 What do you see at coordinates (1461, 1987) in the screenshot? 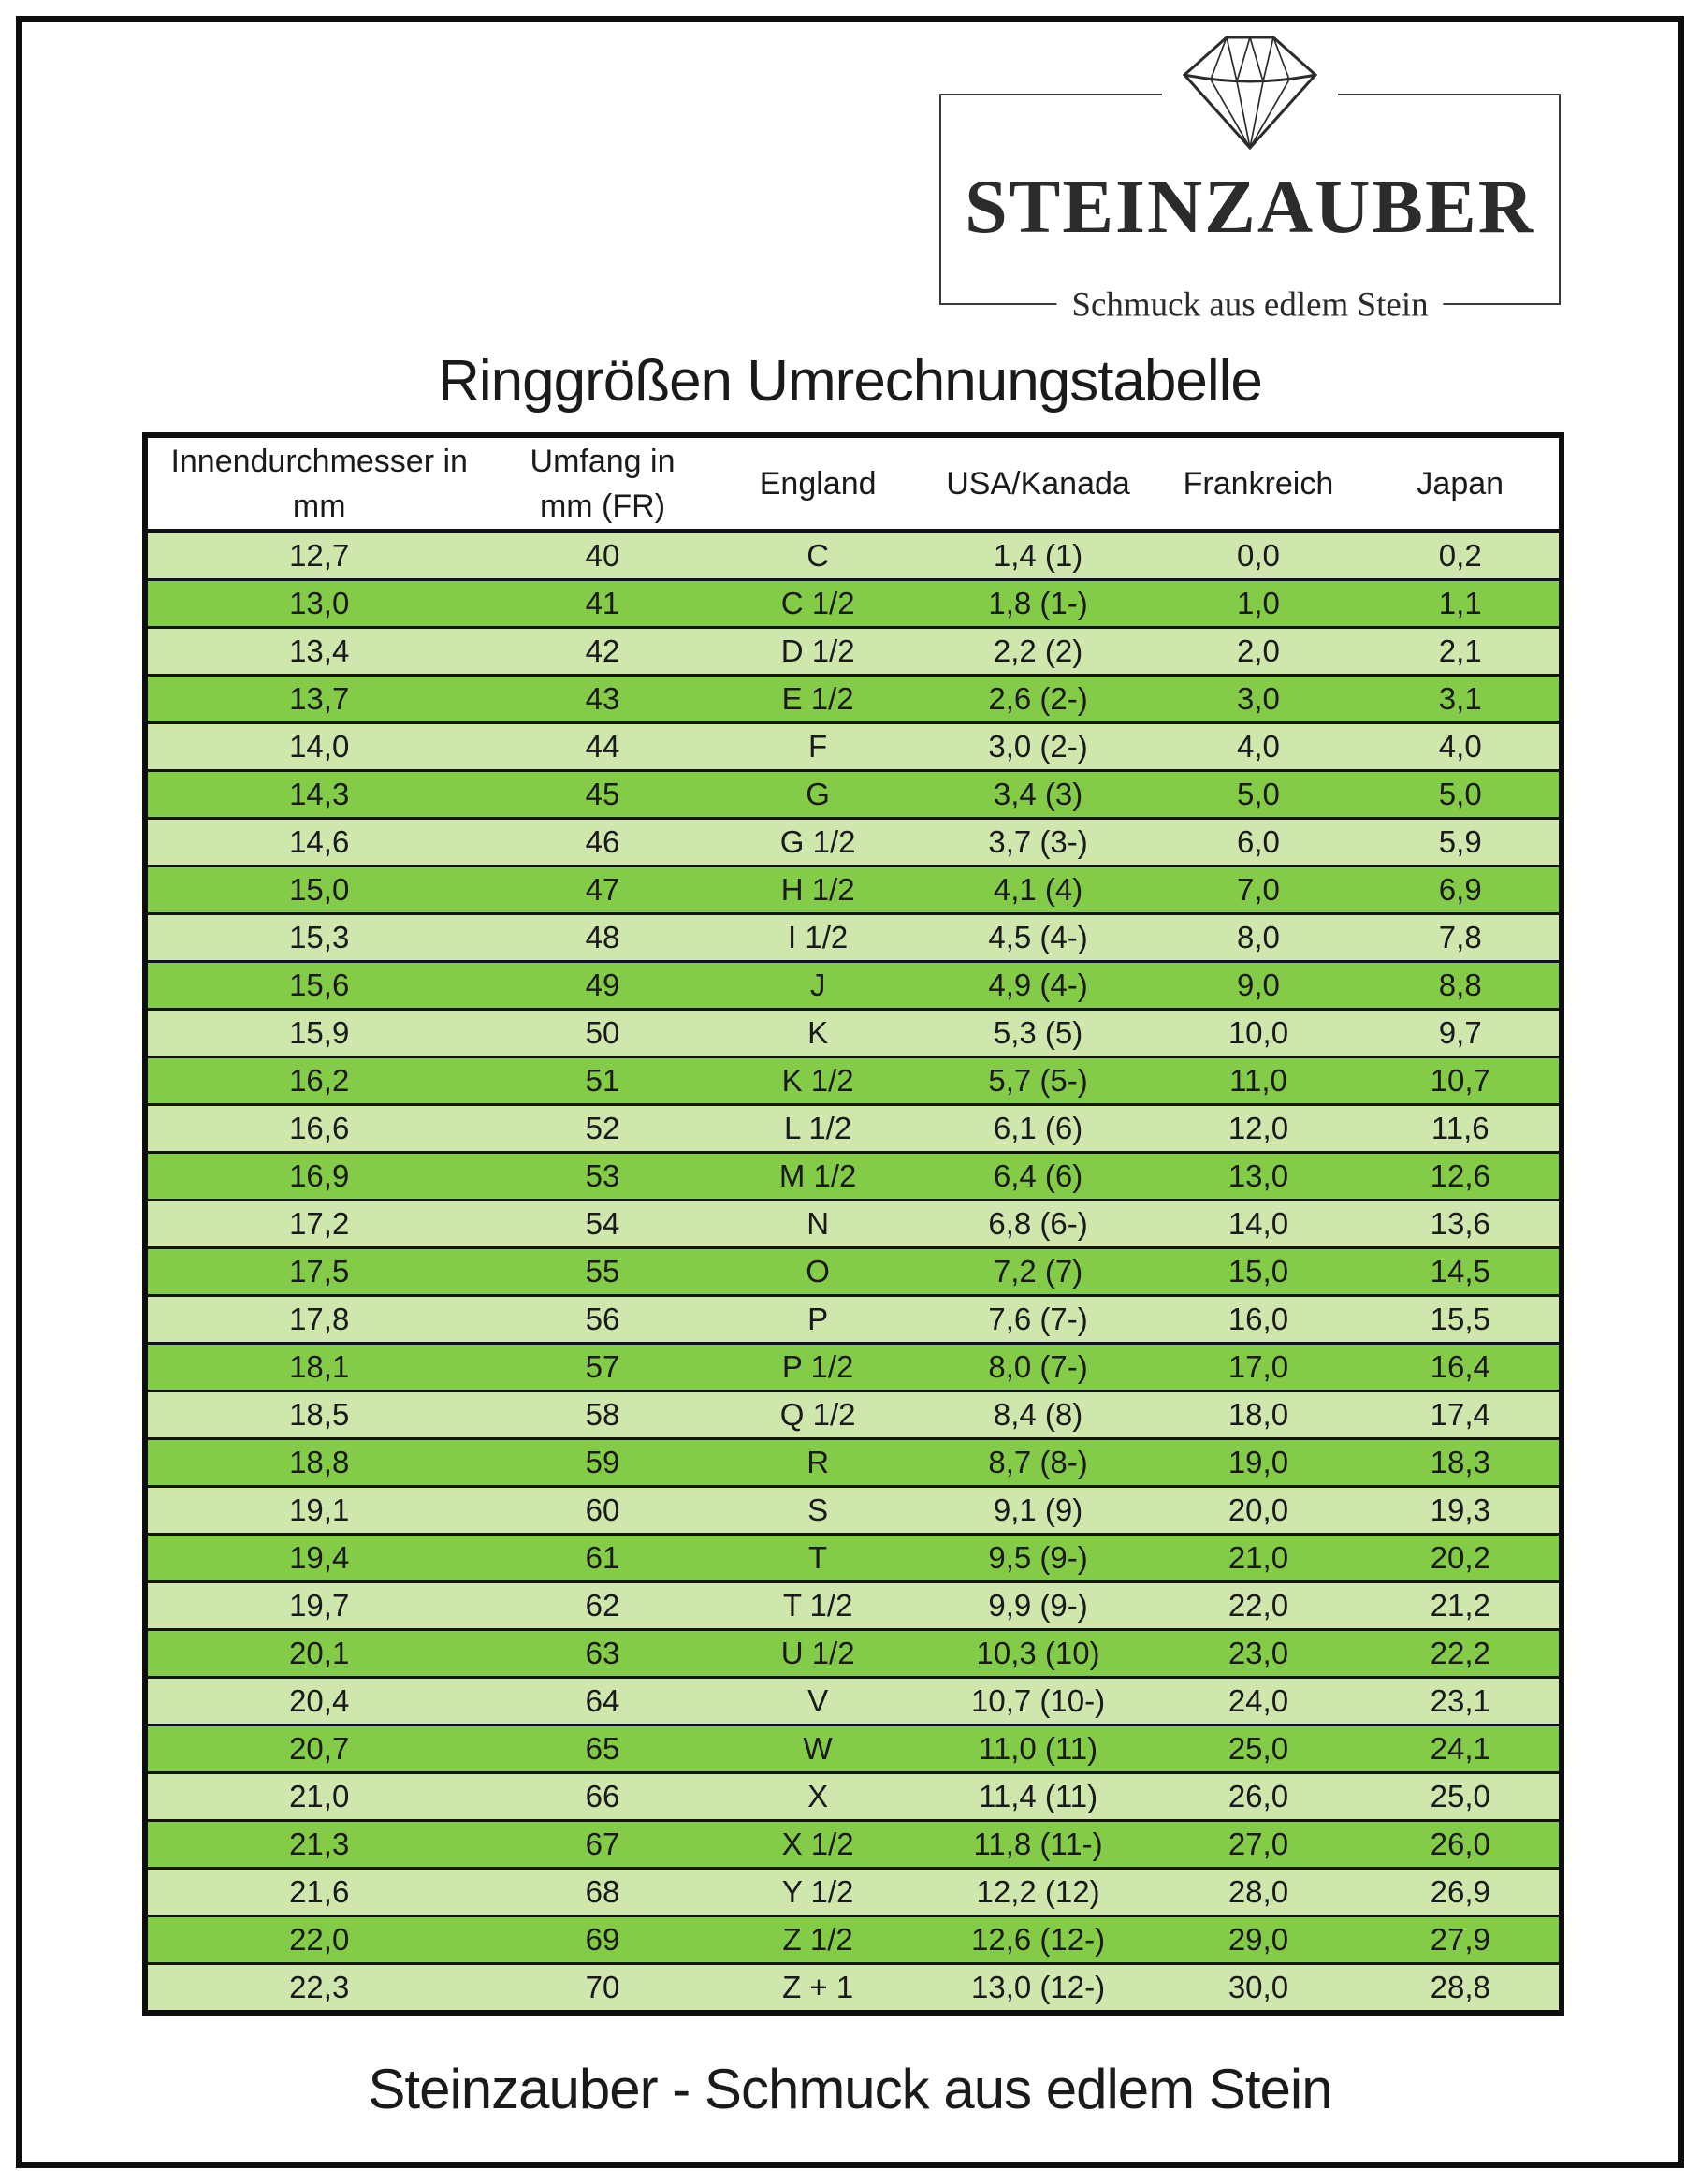
I see `table-cell: 28,8` at bounding box center [1461, 1987].